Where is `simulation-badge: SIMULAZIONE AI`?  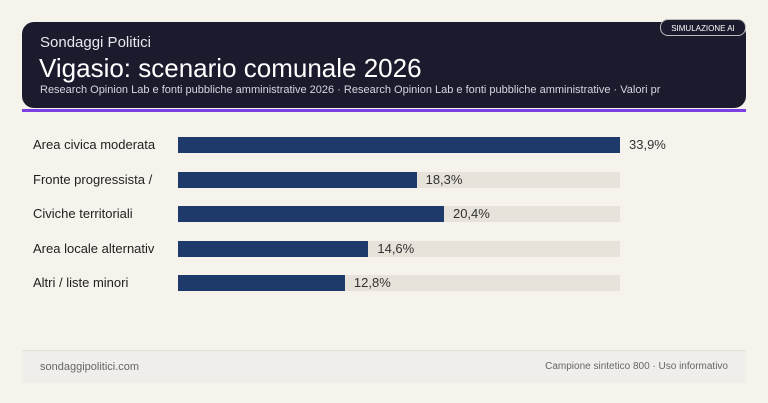
simulation-badge: SIMULAZIONE AI is located at coordinates (703, 27).